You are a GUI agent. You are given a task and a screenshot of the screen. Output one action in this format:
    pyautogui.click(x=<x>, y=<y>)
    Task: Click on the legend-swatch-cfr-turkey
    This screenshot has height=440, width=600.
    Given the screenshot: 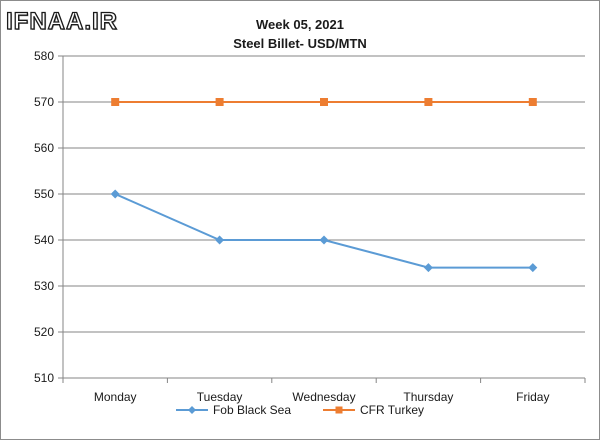 What is the action you would take?
    pyautogui.click(x=339, y=410)
    